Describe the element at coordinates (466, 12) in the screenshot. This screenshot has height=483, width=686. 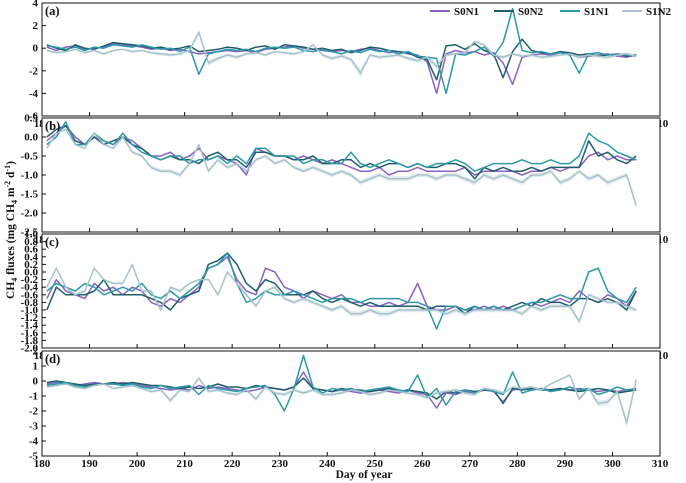
I see `legend-label: S0N1` at that location.